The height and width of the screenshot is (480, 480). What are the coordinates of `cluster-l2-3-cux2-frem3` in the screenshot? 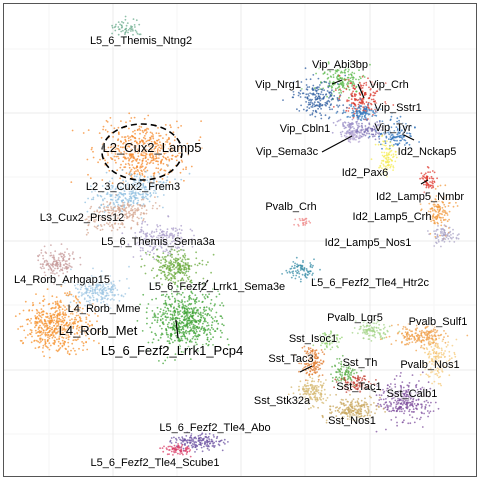 It's located at (137, 195).